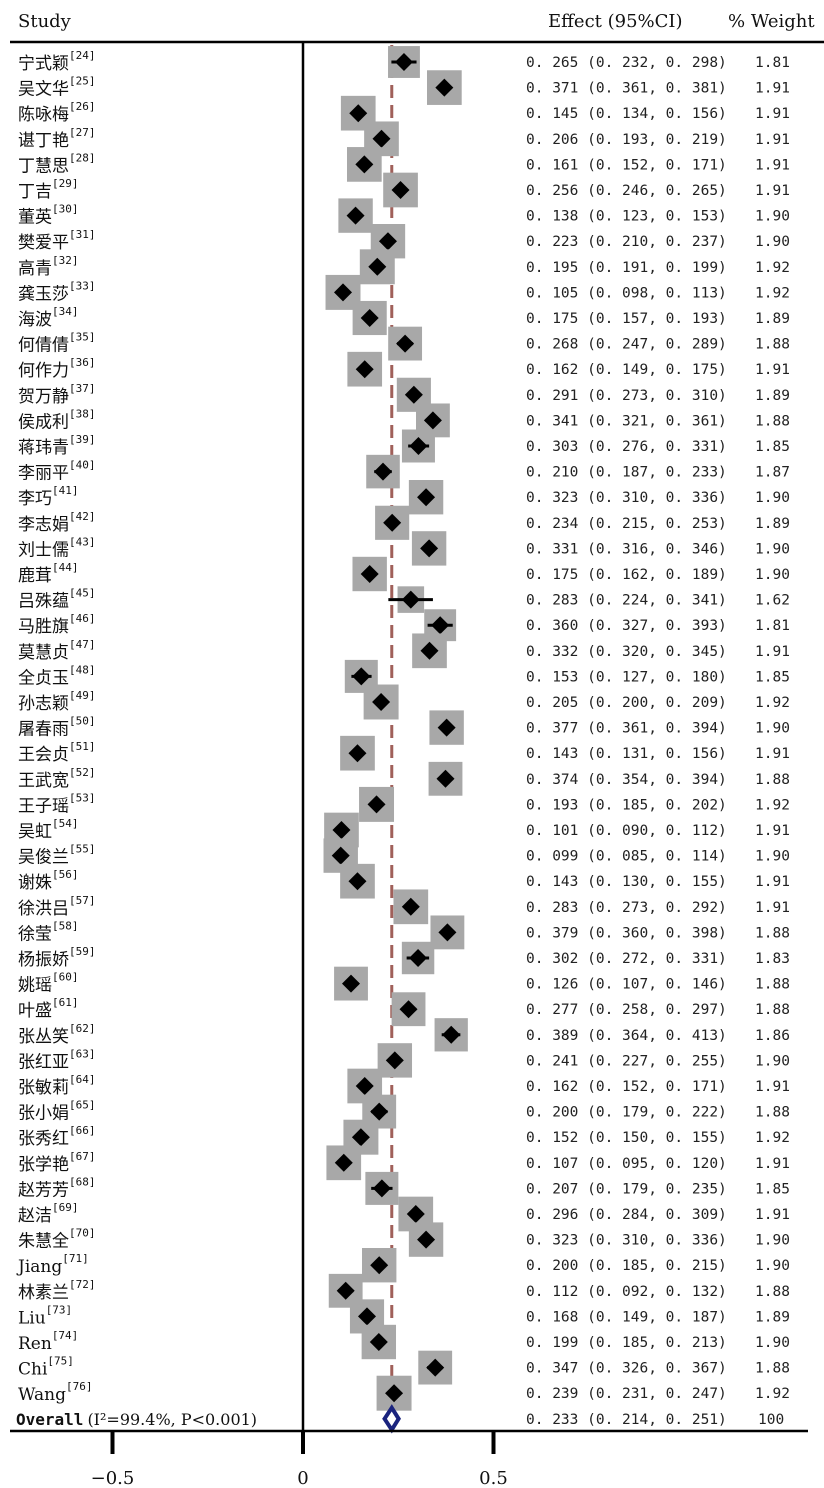 The image size is (824, 1488). Describe the element at coordinates (48, 1341) in the screenshot. I see `study-label: Ren[74]` at that location.